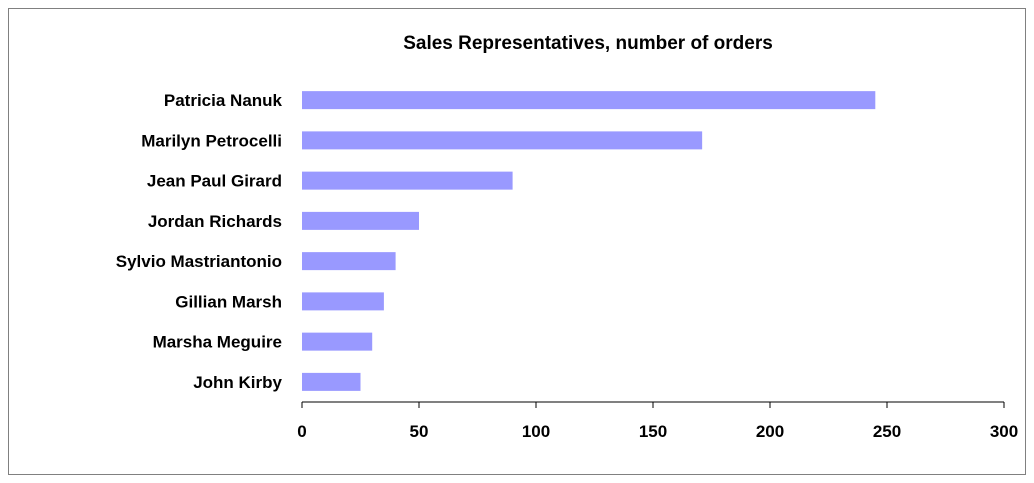 This screenshot has width=1034, height=483. Describe the element at coordinates (407, 180) in the screenshot. I see `bar-jean-paul-girard` at that location.